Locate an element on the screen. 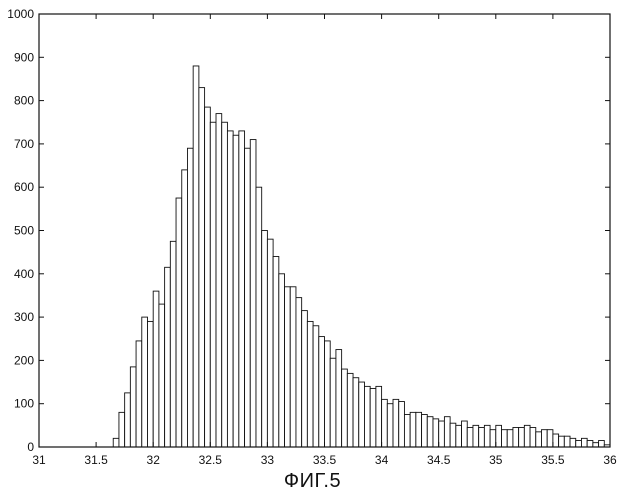 The width and height of the screenshot is (625, 500). y-tick-label: 0 is located at coordinates (30, 447).